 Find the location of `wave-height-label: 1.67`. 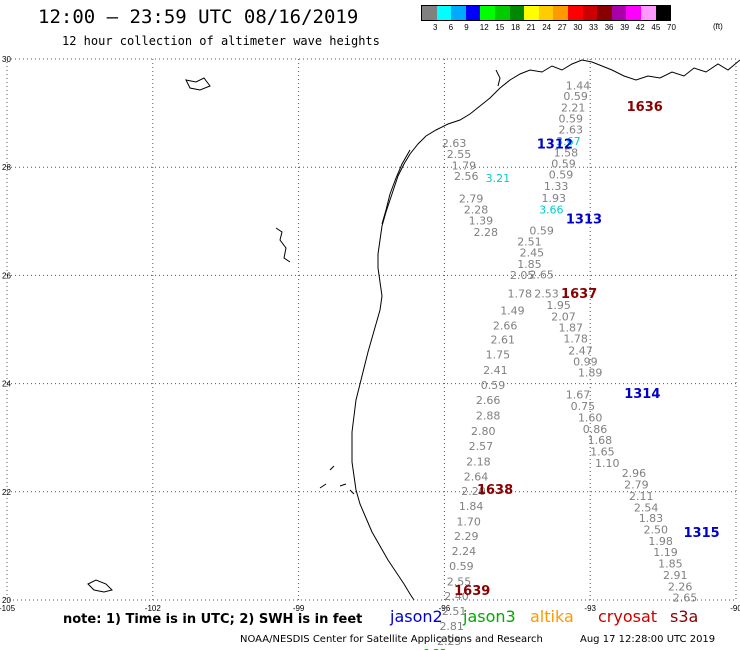

wave-height-label: 1.67 is located at coordinates (578, 395).